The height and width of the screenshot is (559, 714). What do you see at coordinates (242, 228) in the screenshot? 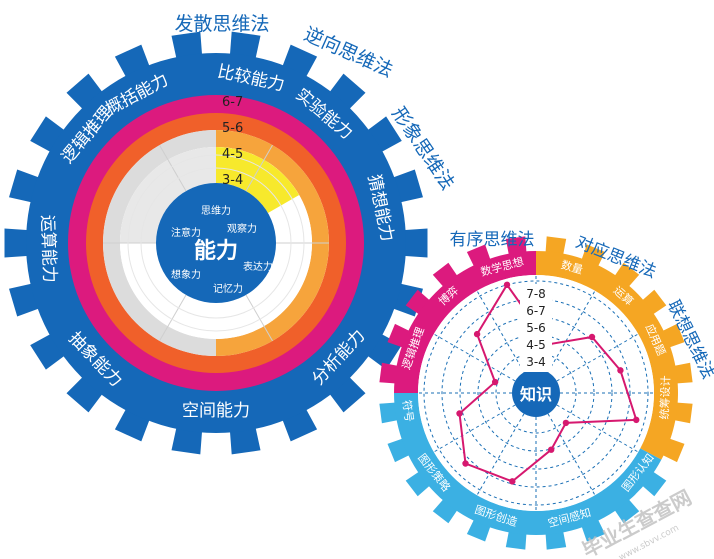
I see `ability-inner-label: 观察力` at bounding box center [242, 228].